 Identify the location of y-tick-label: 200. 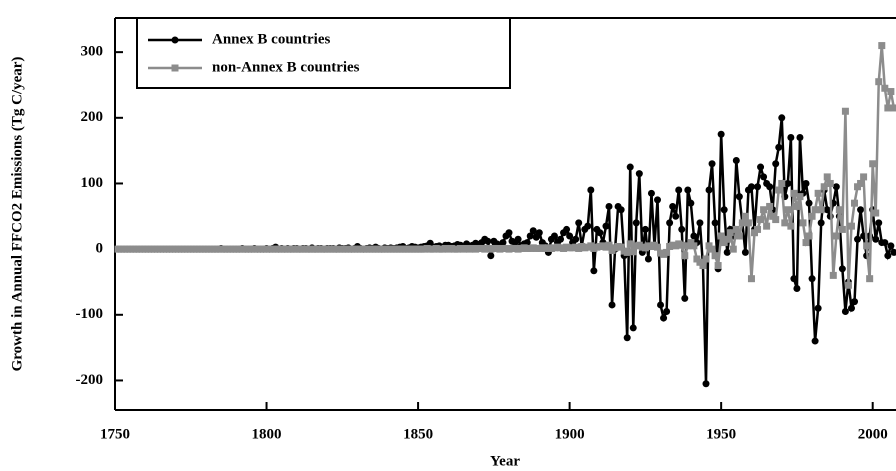
(92, 117).